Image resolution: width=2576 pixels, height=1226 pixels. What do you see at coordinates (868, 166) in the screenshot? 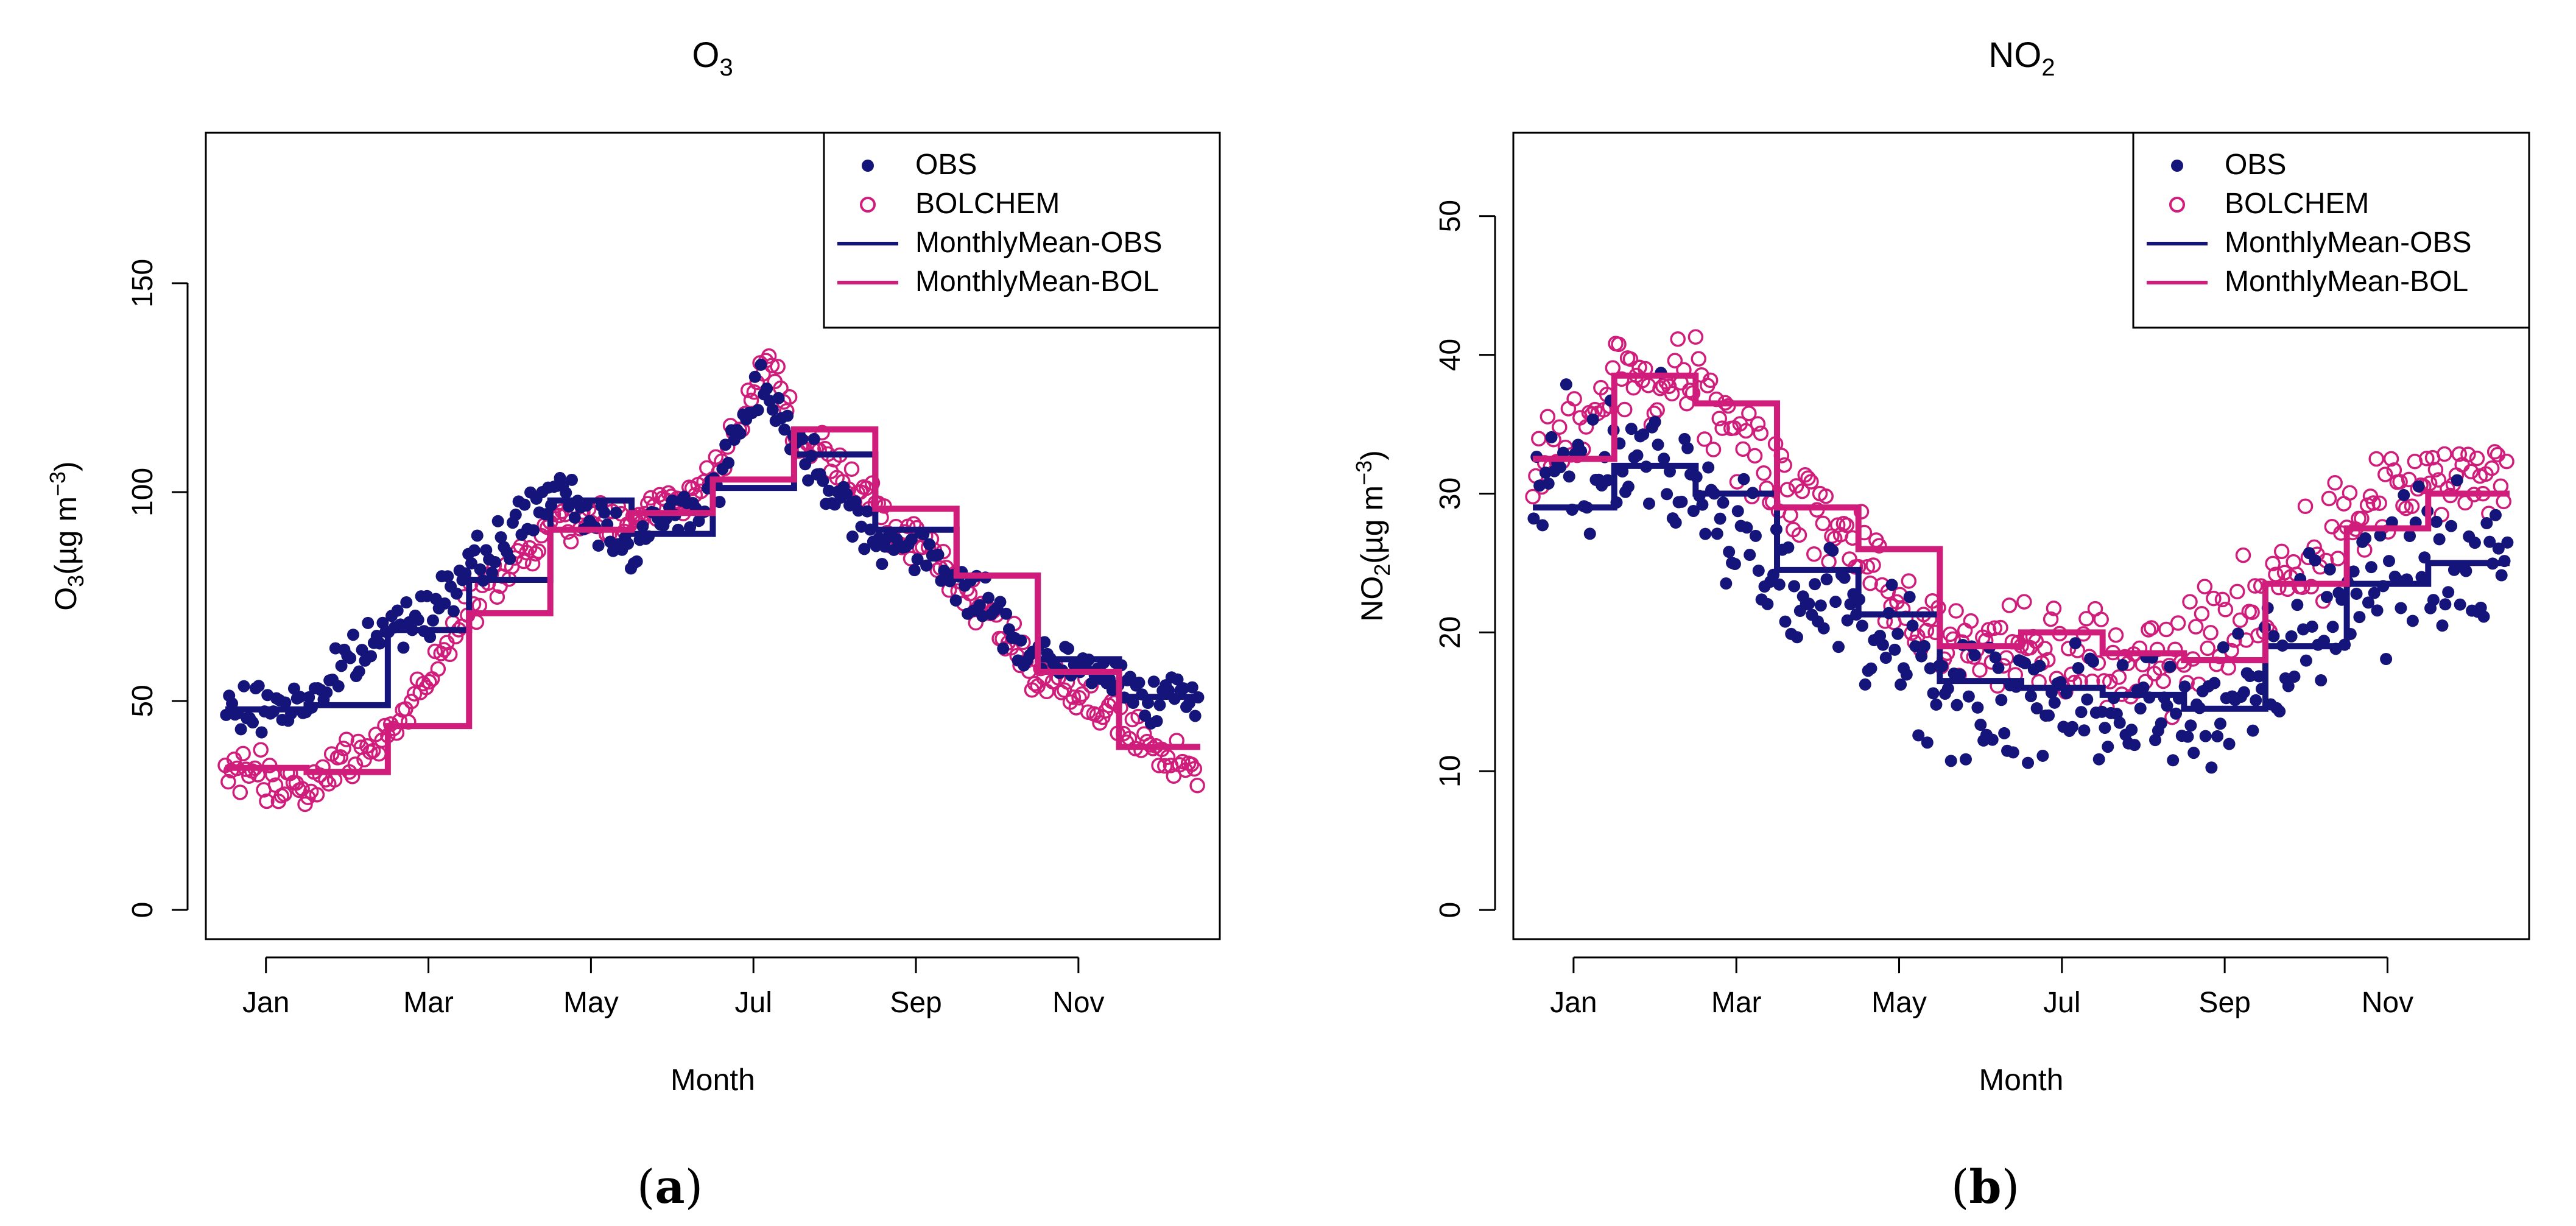
I see `legend-obs-marker` at bounding box center [868, 166].